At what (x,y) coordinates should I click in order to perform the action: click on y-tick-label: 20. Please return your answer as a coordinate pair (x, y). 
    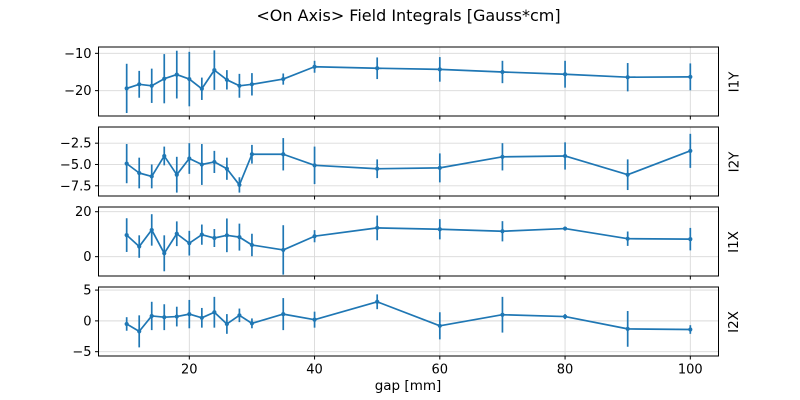
    Looking at the image, I should click on (83, 212).